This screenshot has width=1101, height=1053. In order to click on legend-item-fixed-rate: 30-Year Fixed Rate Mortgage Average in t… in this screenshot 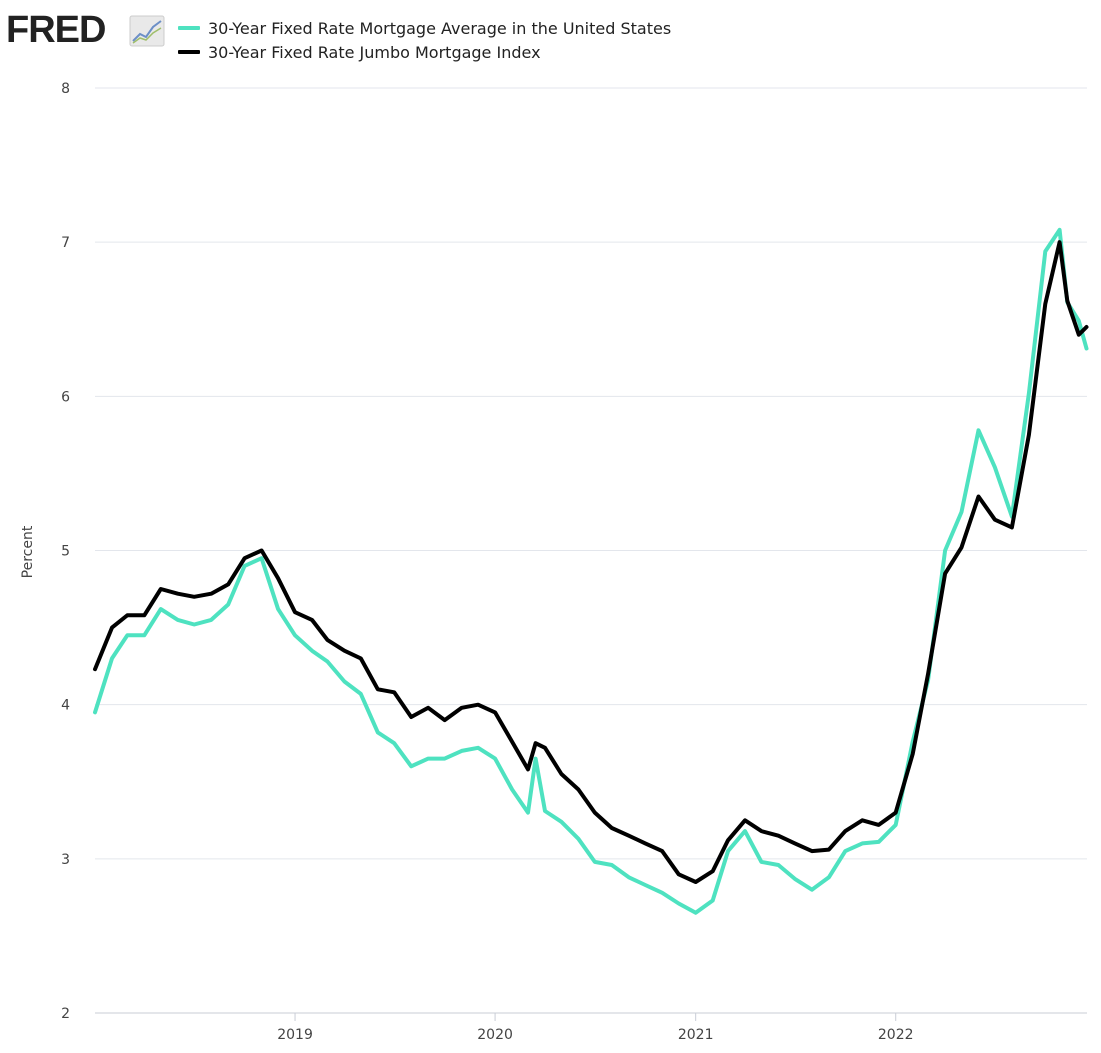, I will do `click(424, 28)`.